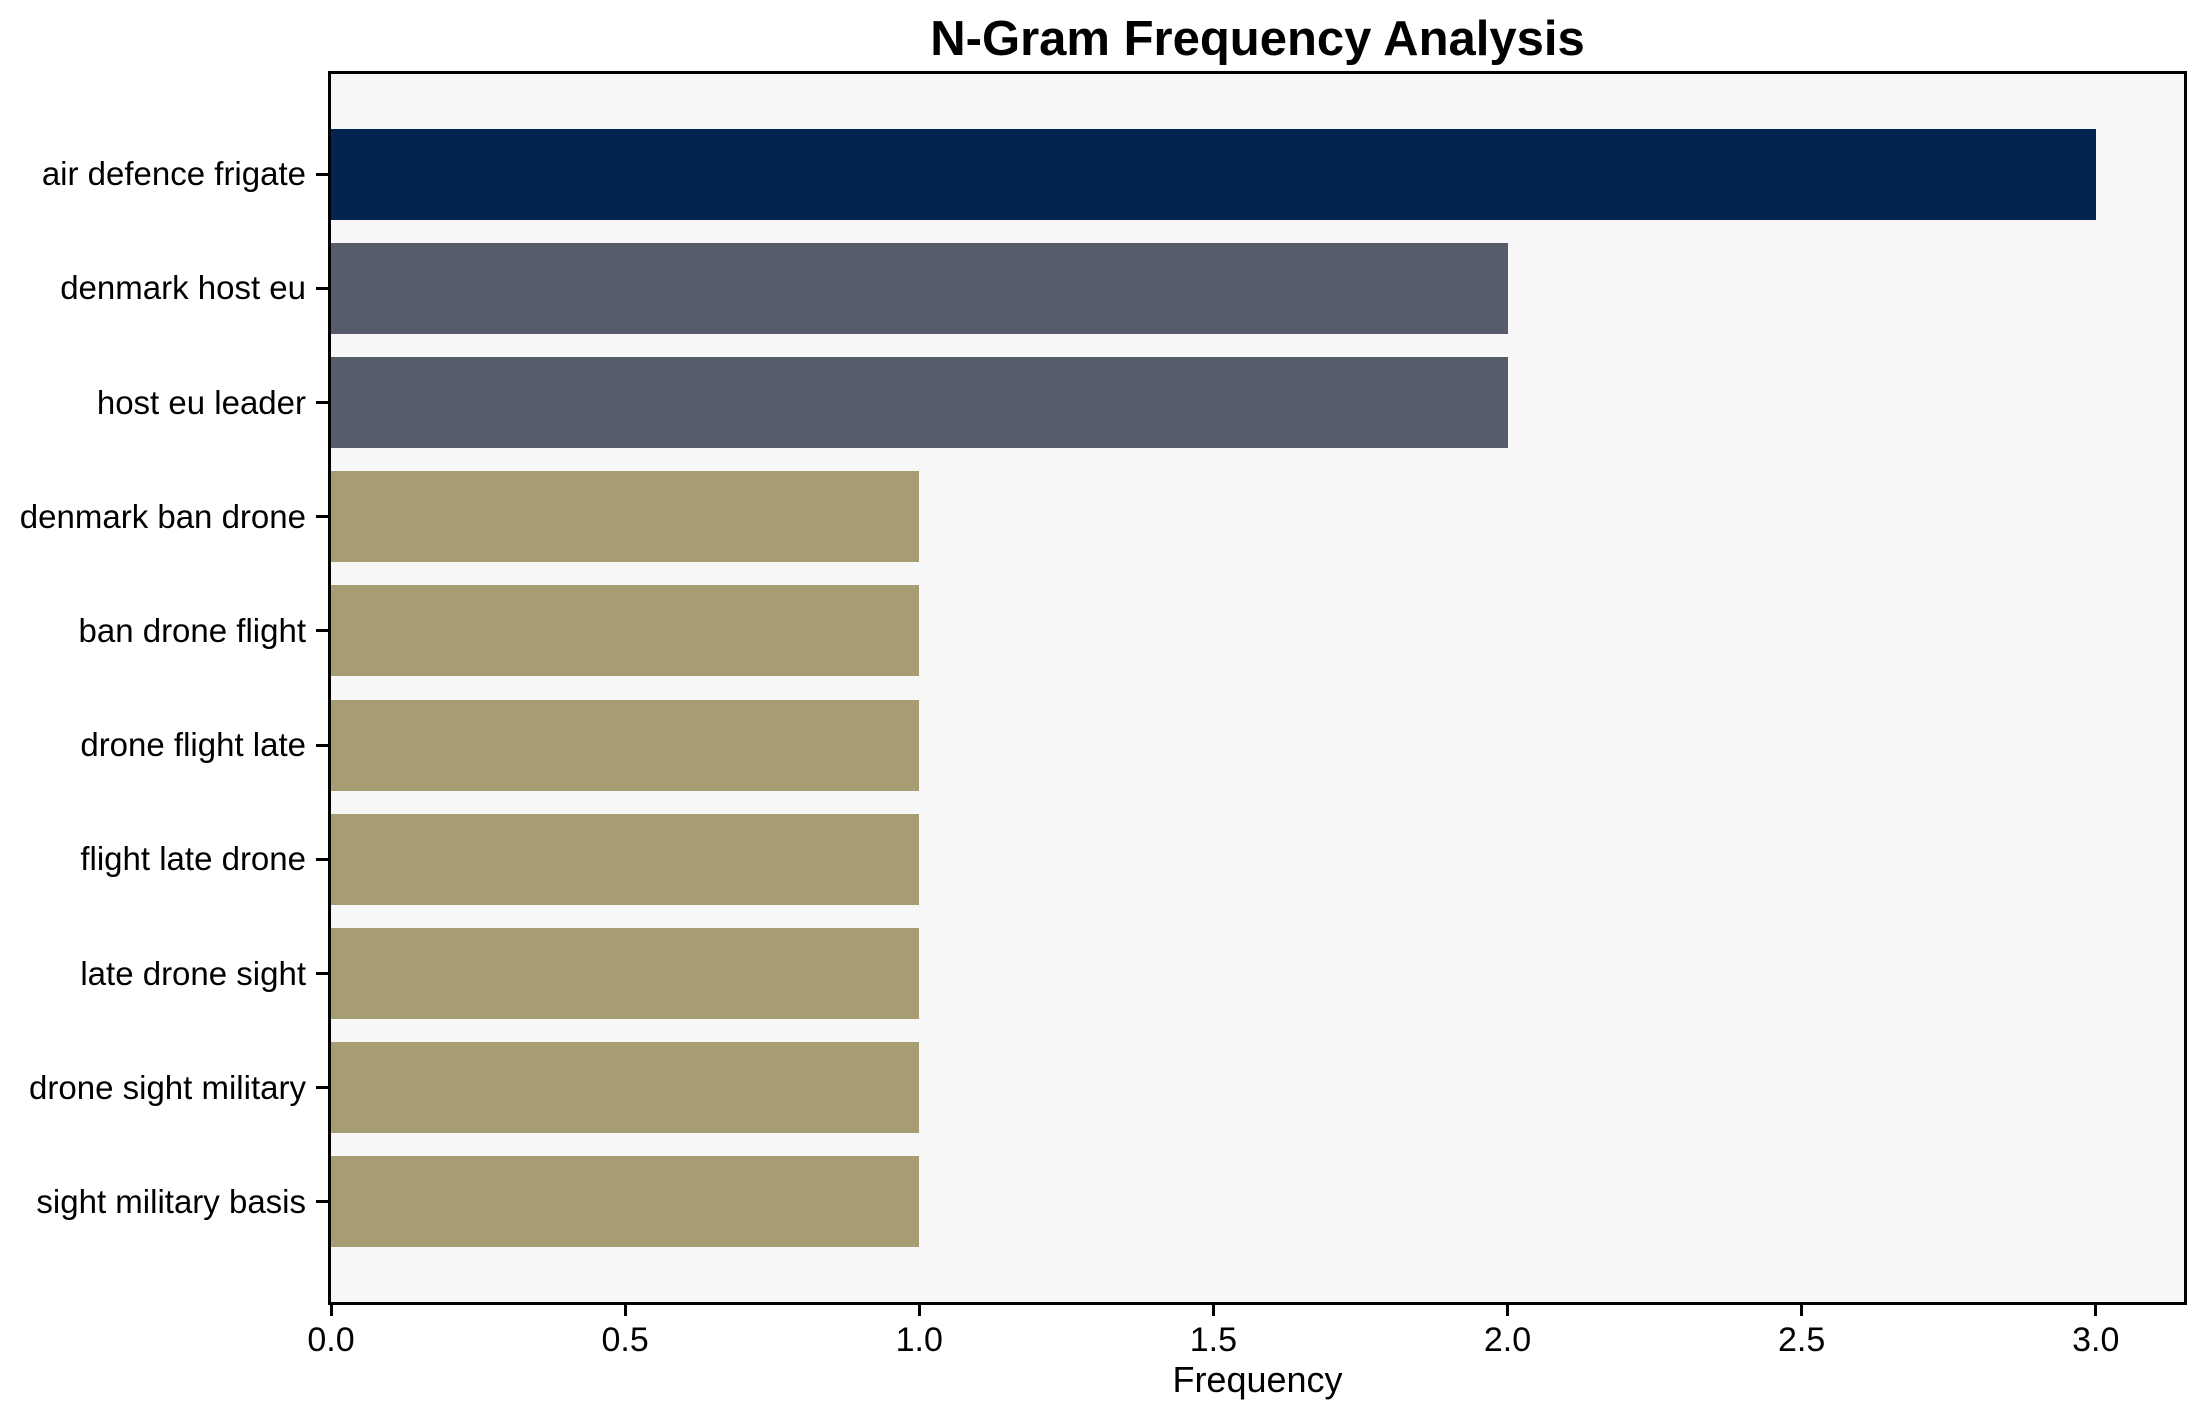  Describe the element at coordinates (1213, 1340) in the screenshot. I see `x-tick-label: 1.5` at that location.